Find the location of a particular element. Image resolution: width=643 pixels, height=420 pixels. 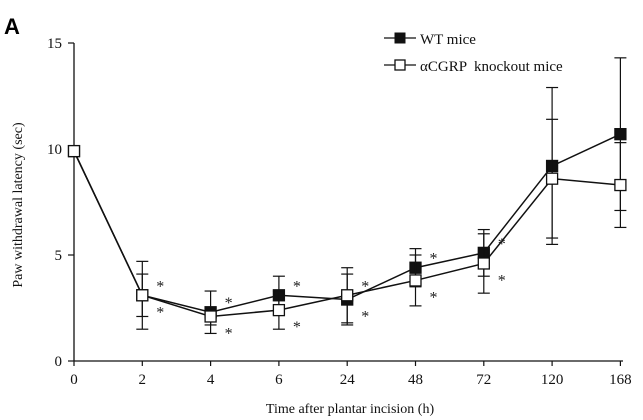

x-tick-label: 0 is located at coordinates (74, 380).